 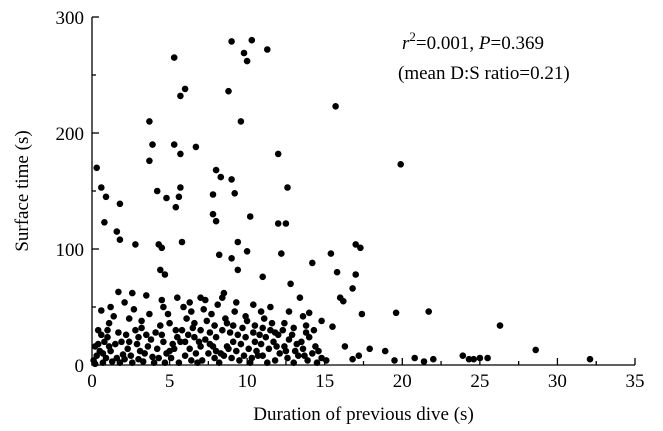 I want to click on p-symbol: P, so click(x=484, y=43).